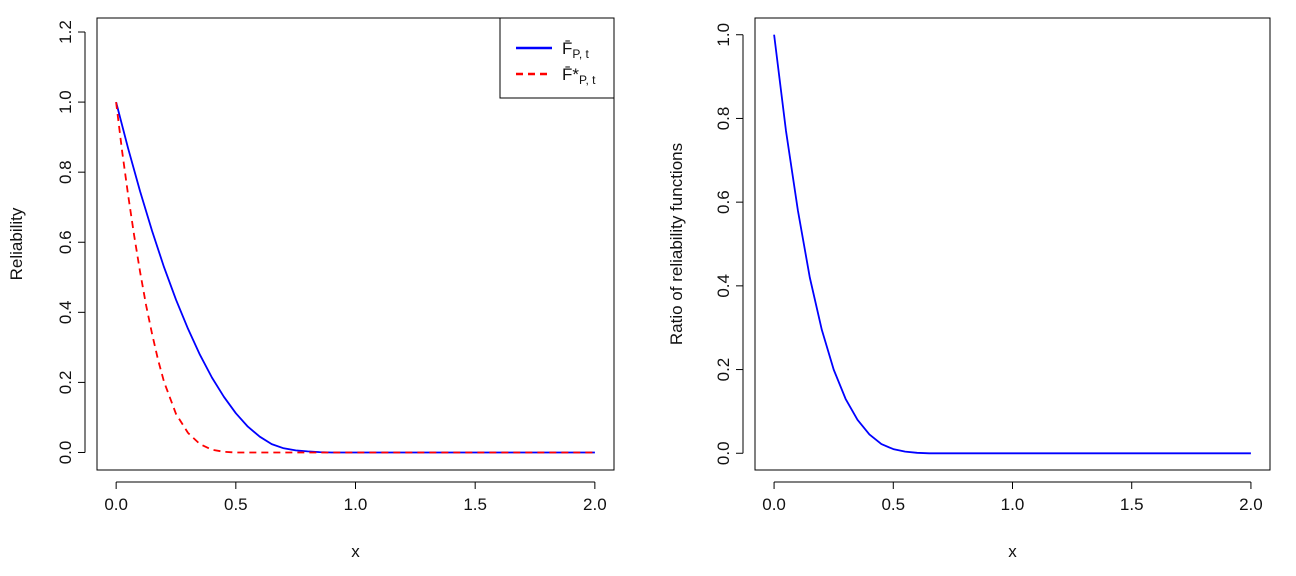  What do you see at coordinates (65, 32) in the screenshot?
I see `y-tick-label: 1.2` at bounding box center [65, 32].